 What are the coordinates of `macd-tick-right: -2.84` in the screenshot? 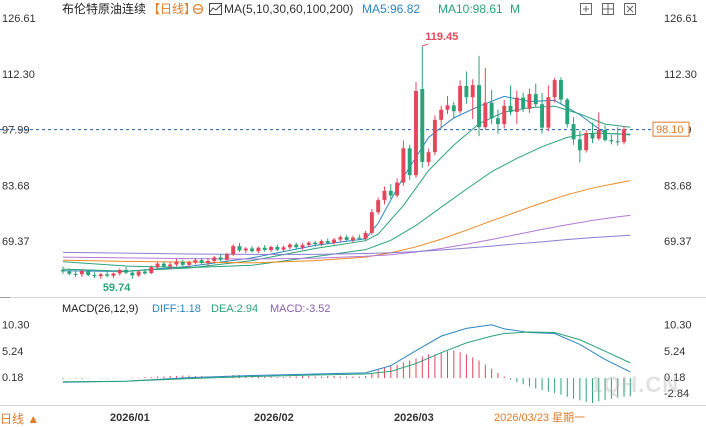 It's located at (676, 394).